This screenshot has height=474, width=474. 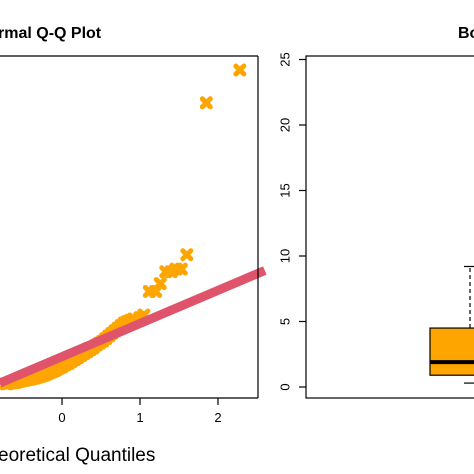 I want to click on qq-x-axis: 0 1 2, so click(x=140, y=411).